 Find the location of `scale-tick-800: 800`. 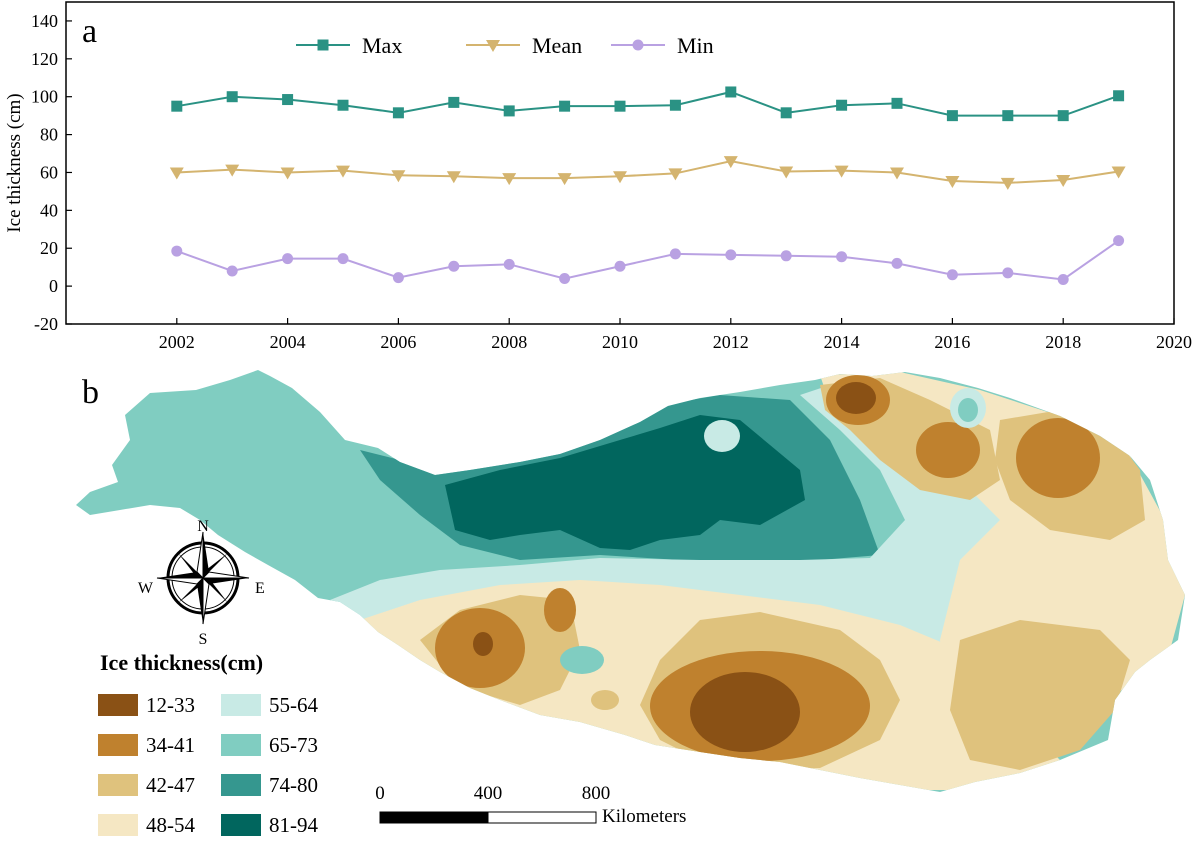

scale-tick-800: 800 is located at coordinates (596, 793).